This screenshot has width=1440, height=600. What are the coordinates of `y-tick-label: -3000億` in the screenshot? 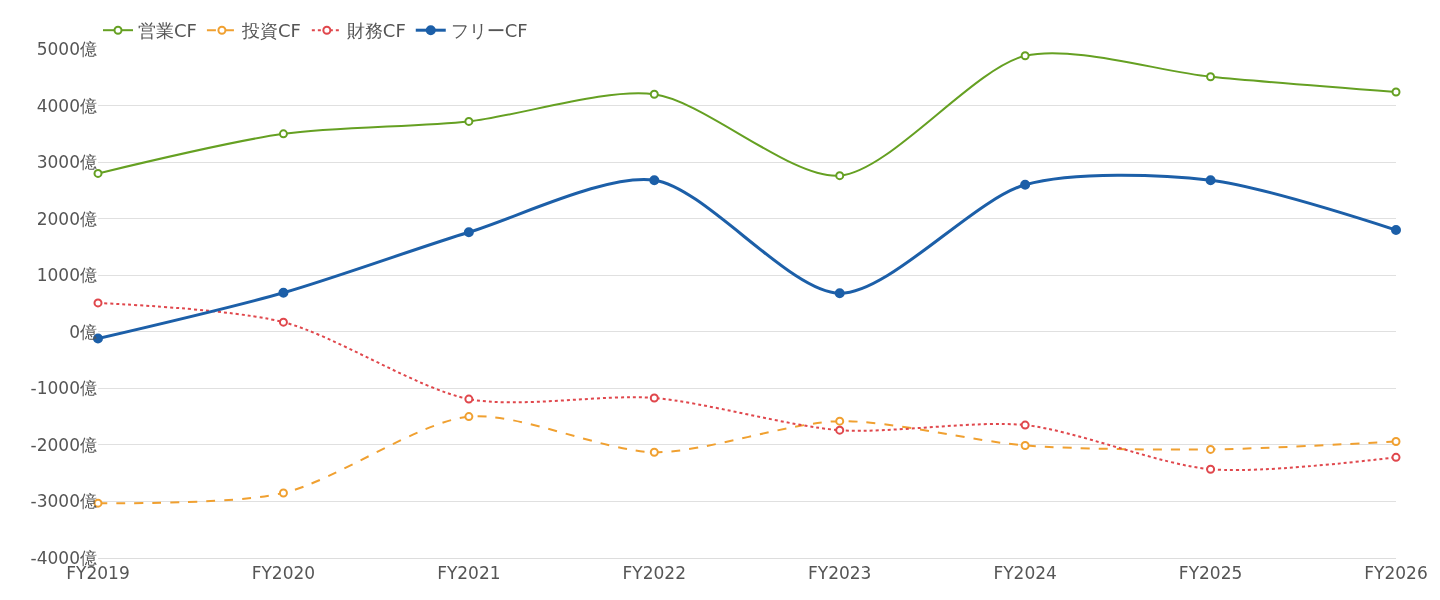 It's located at (63, 501).